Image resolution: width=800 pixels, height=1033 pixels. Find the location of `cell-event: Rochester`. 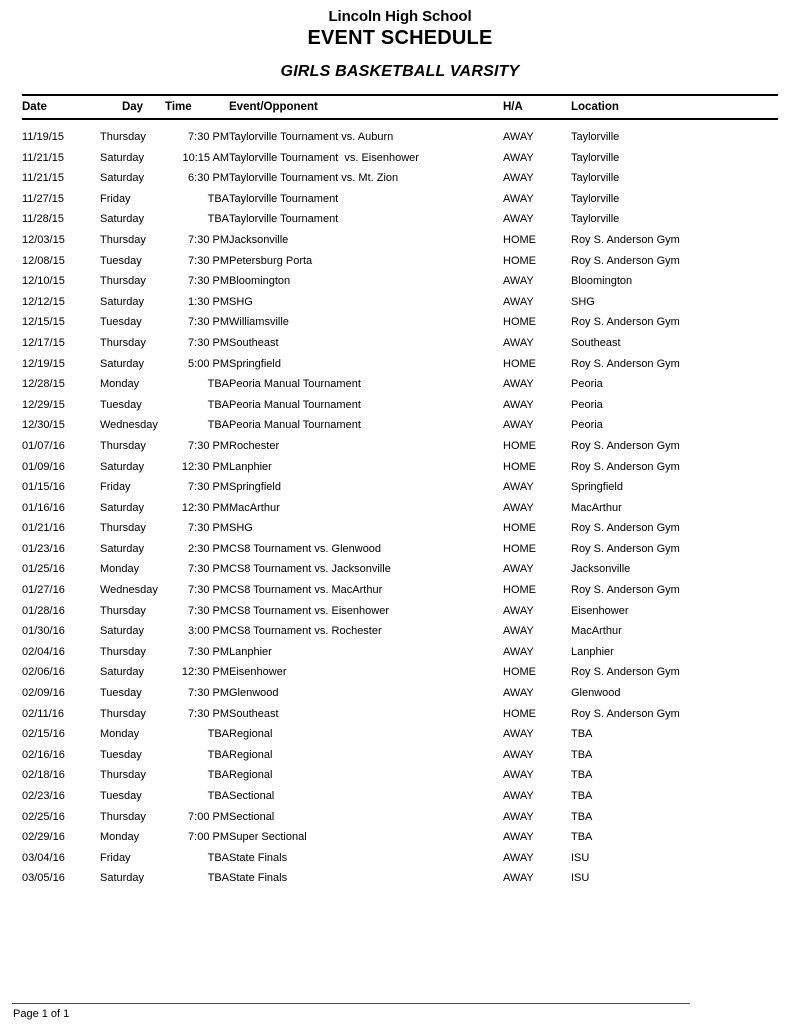

cell-event: Rochester is located at coordinates (254, 445).